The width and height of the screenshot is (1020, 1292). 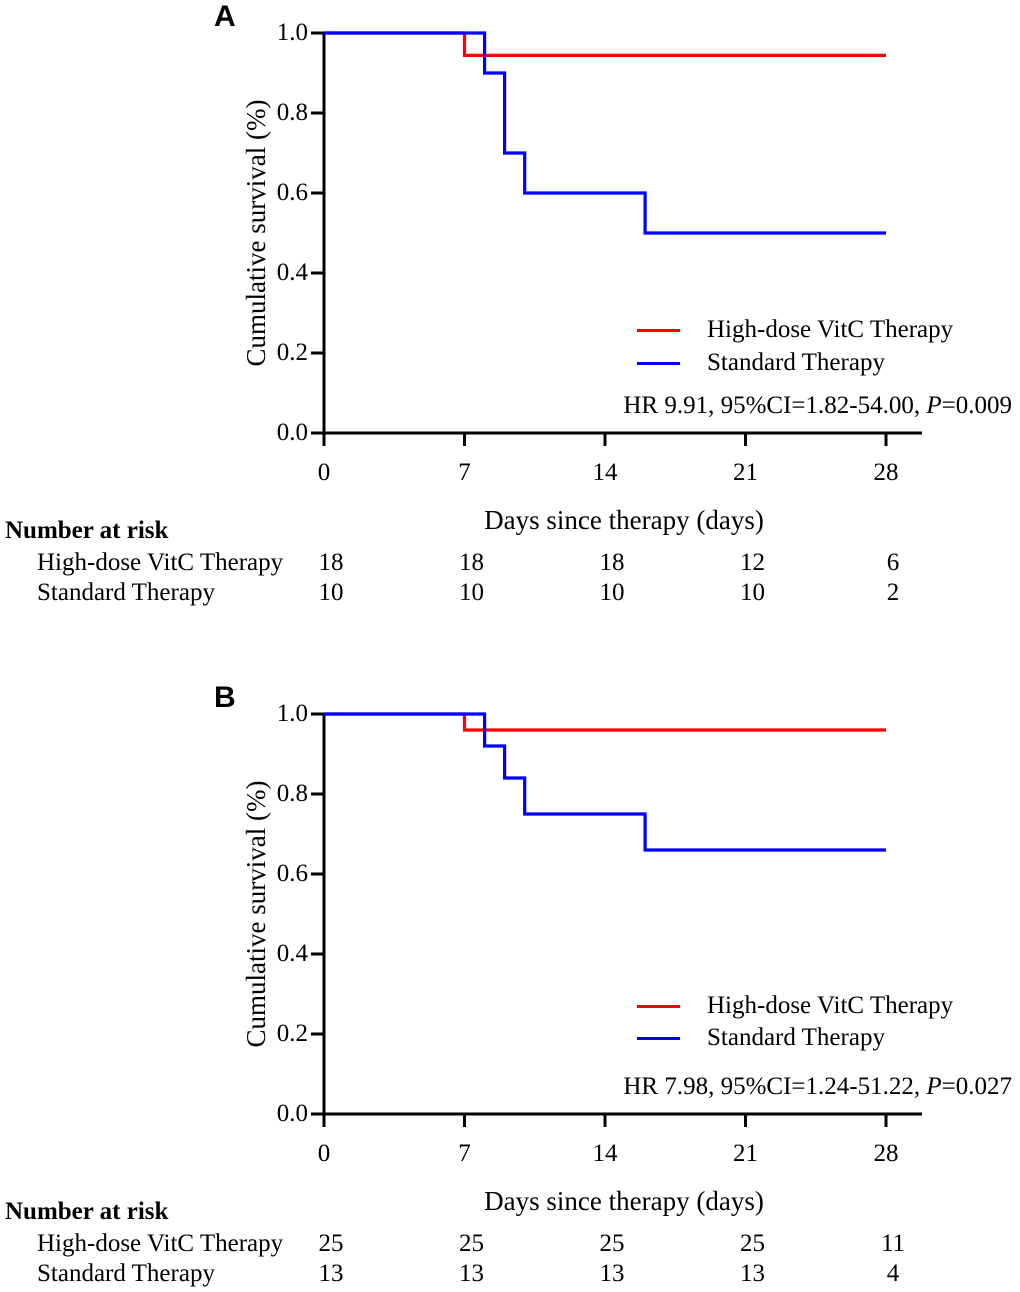 I want to click on hr-stats-b: HR 7.98, 95%CI=1.24-51.22, P=0.027, so click(x=756, y=1087).